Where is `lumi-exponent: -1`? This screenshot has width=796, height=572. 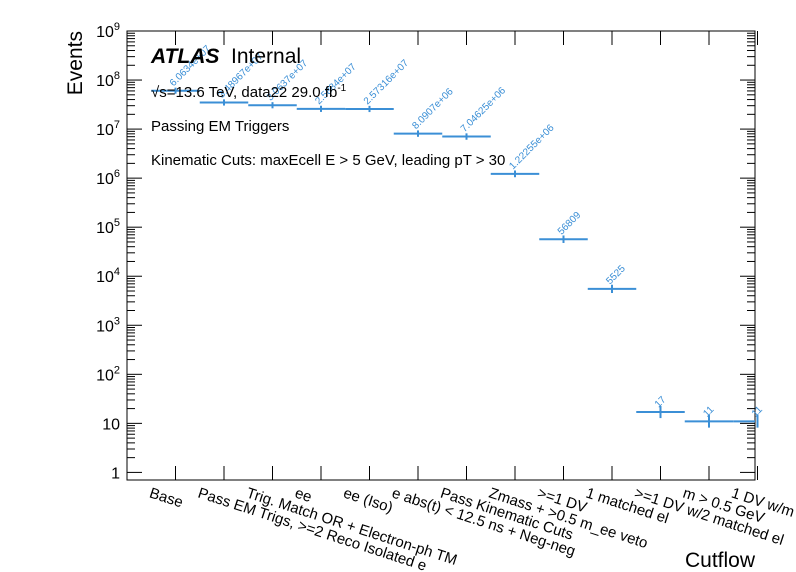
lumi-exponent: -1 is located at coordinates (341, 88).